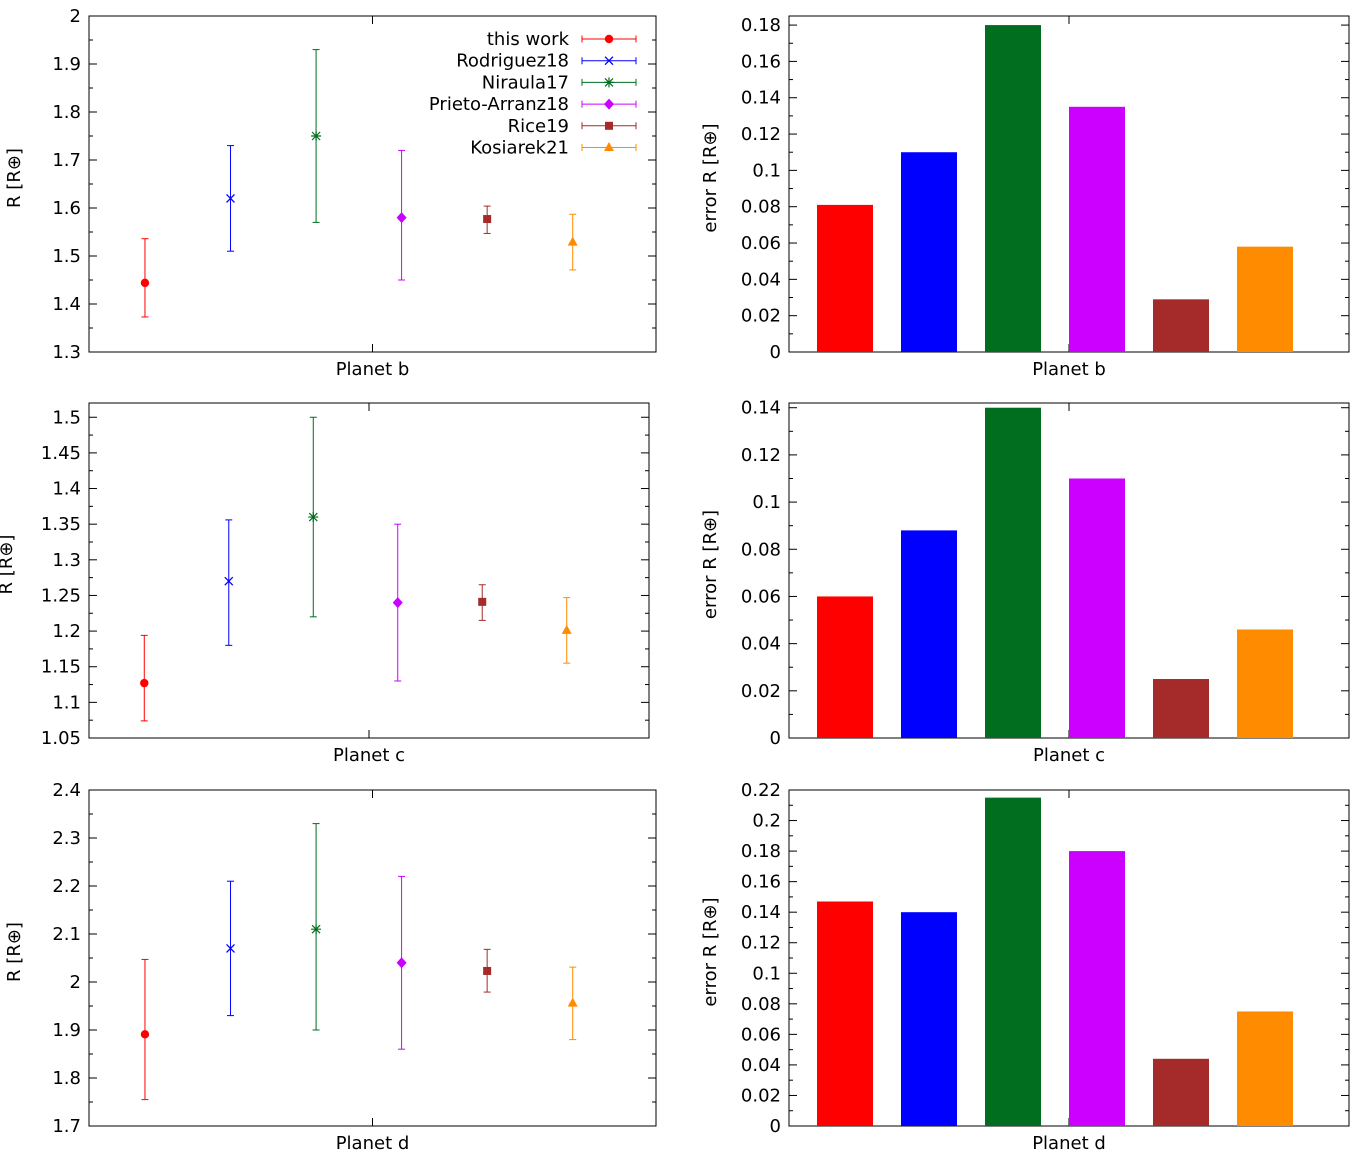 The width and height of the screenshot is (1369, 1161). What do you see at coordinates (66, 112) in the screenshot?
I see `y-tick-label: 1.8` at bounding box center [66, 112].